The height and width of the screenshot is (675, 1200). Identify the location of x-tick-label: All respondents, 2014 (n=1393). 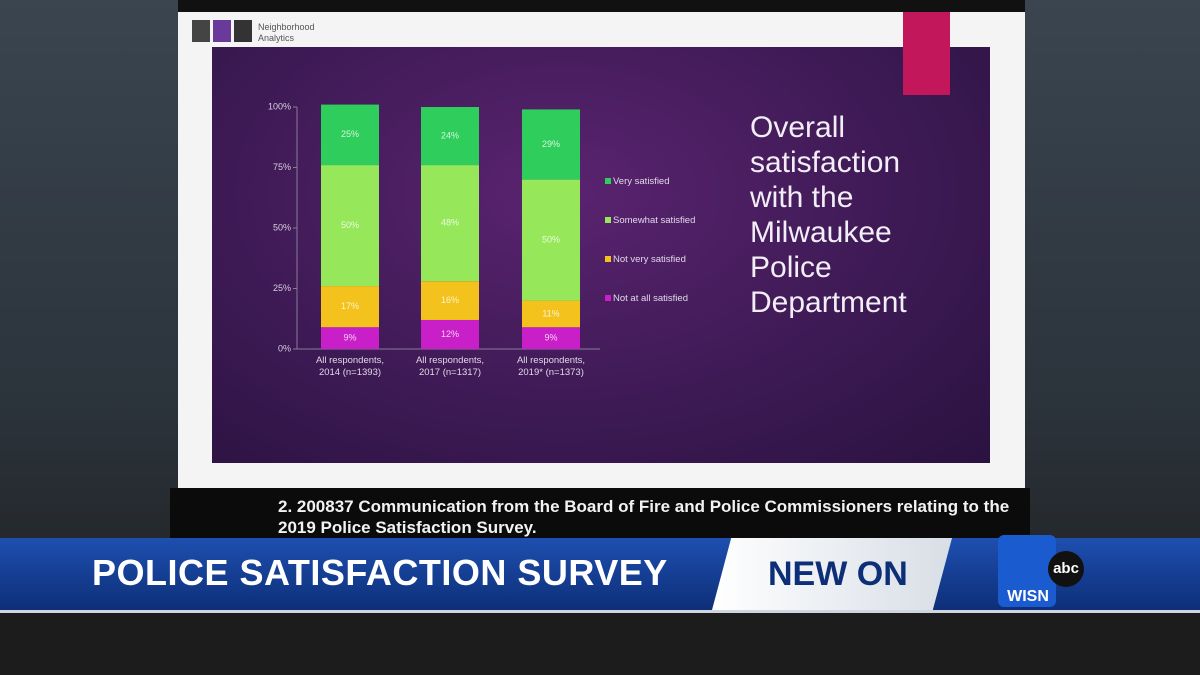
(350, 366).